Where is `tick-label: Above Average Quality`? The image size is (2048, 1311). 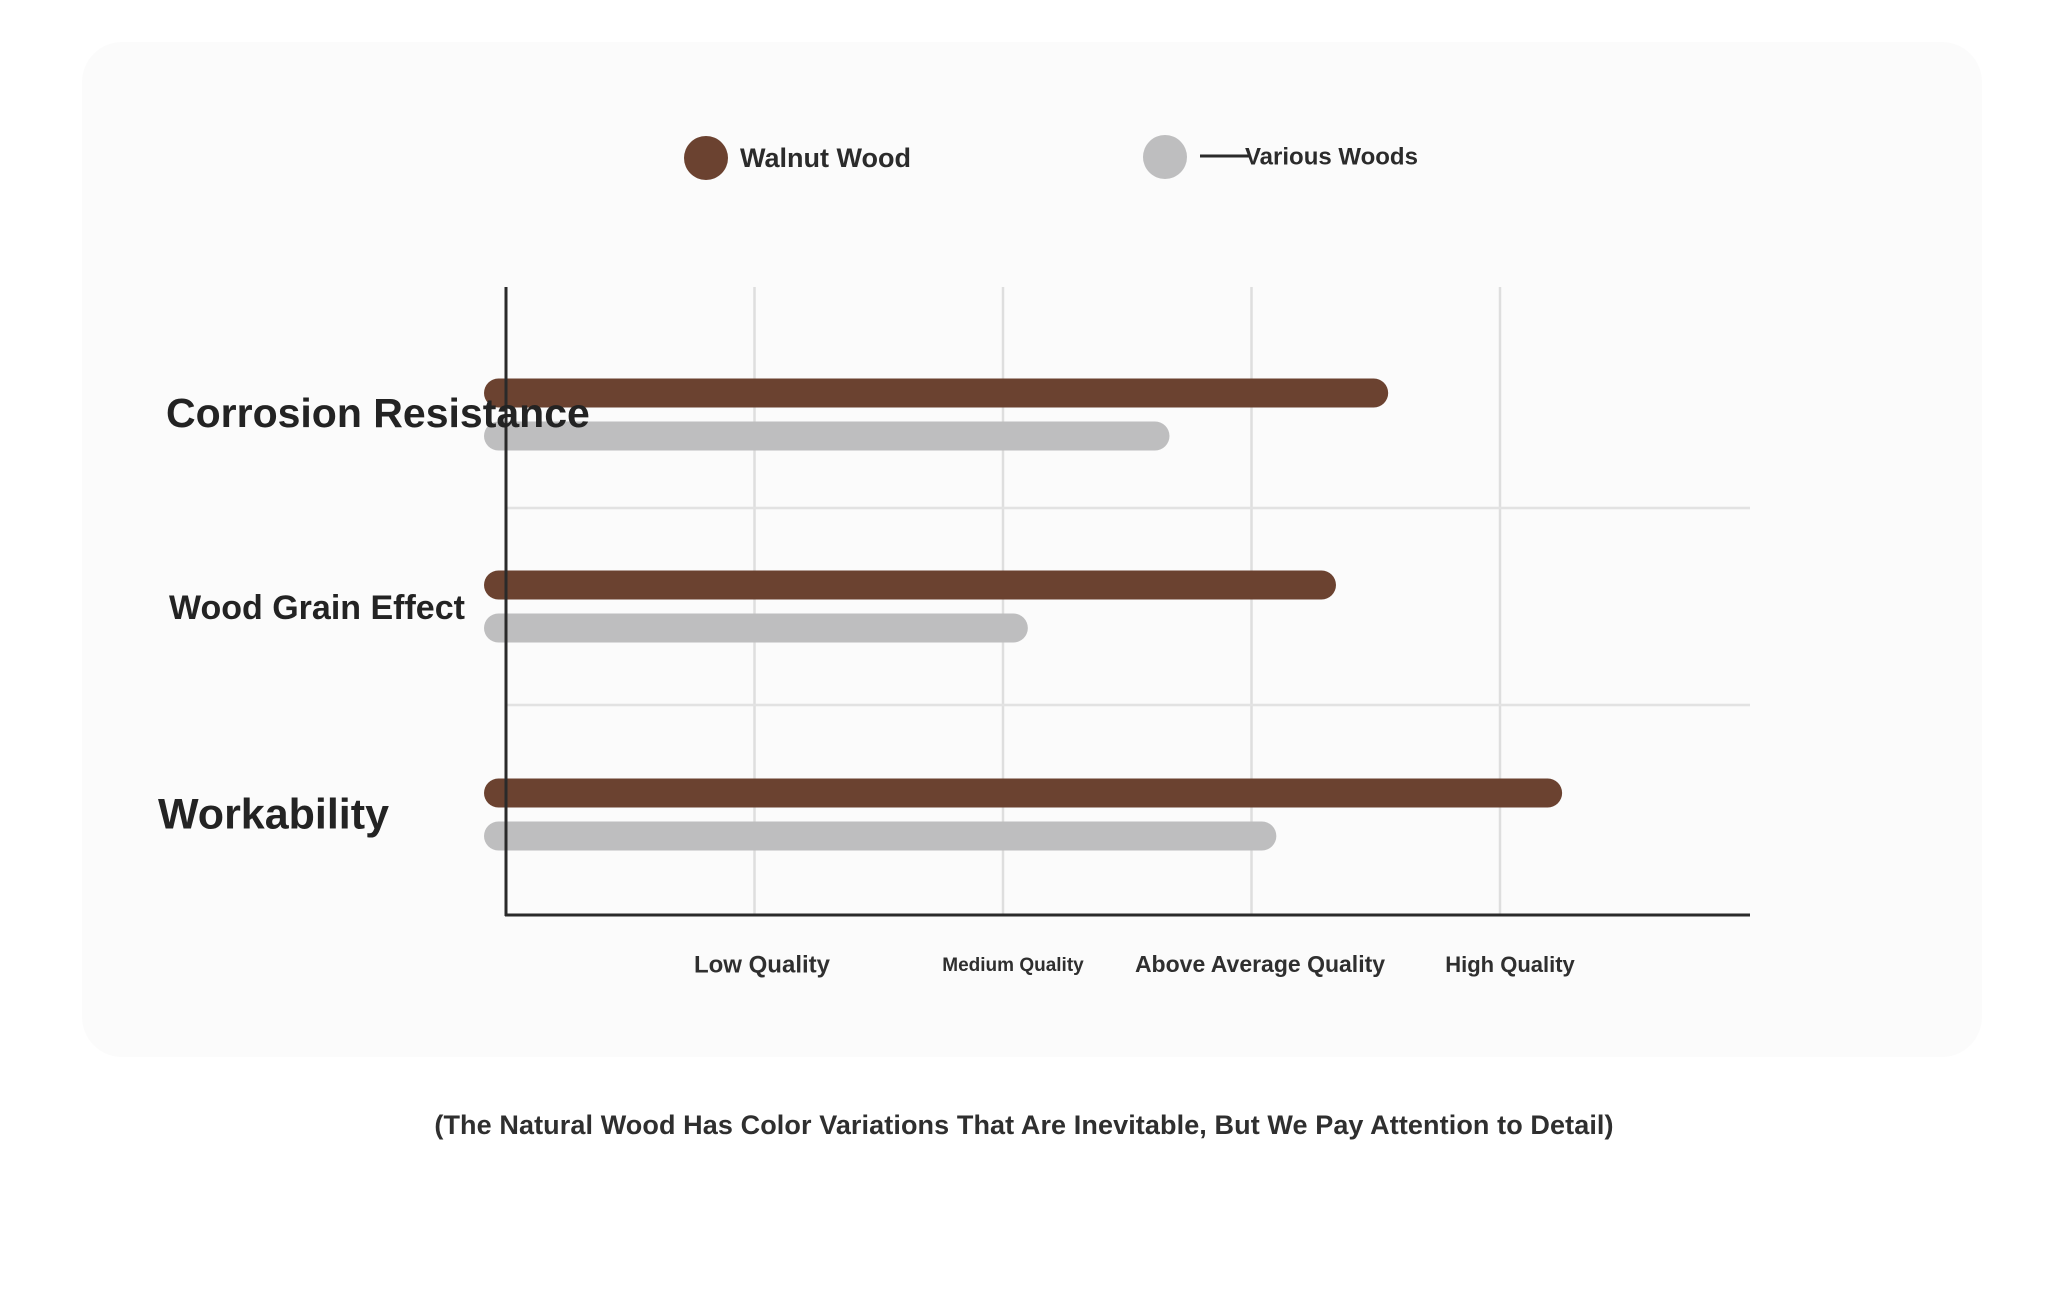 tick-label: Above Average Quality is located at coordinates (1260, 964).